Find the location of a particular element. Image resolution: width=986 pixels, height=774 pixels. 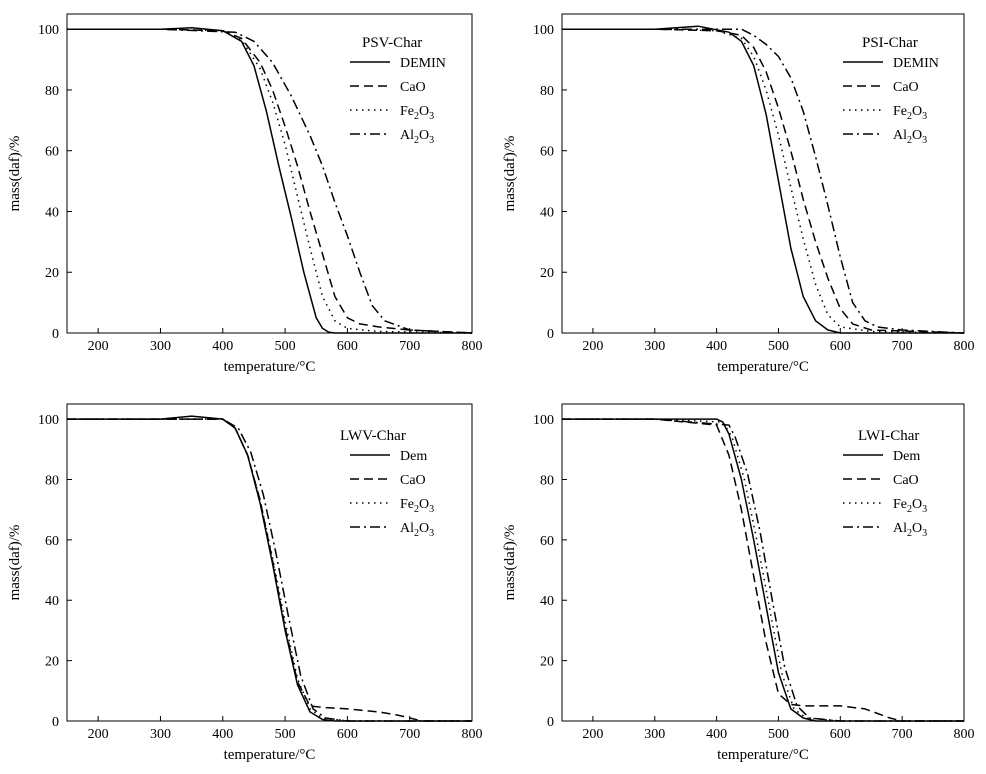

legend-label-text: Dem is located at coordinates (413, 456).